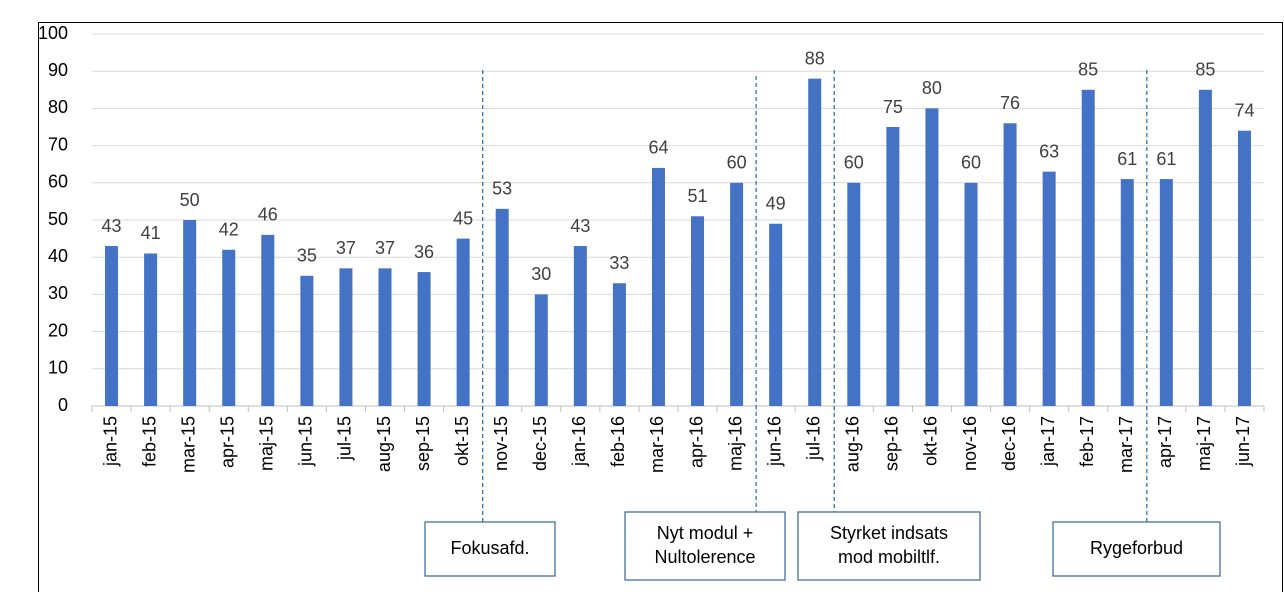 Image resolution: width=1284 pixels, height=592 pixels. What do you see at coordinates (931, 441) in the screenshot?
I see `x-tick-label: okt-16` at bounding box center [931, 441].